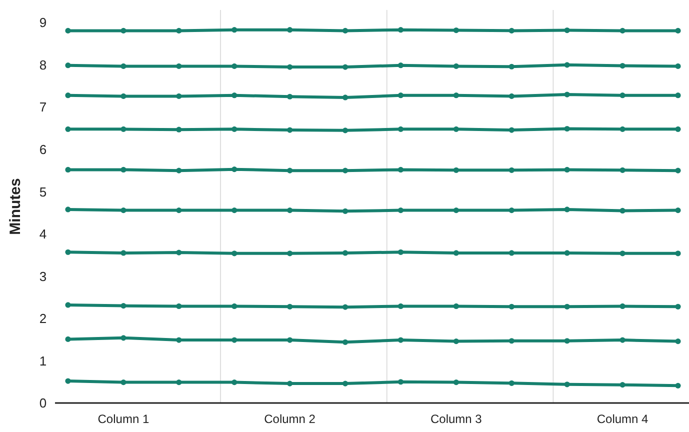 This screenshot has width=689, height=432. What do you see at coordinates (43, 403) in the screenshot?
I see `y-tick-label: 0` at bounding box center [43, 403].